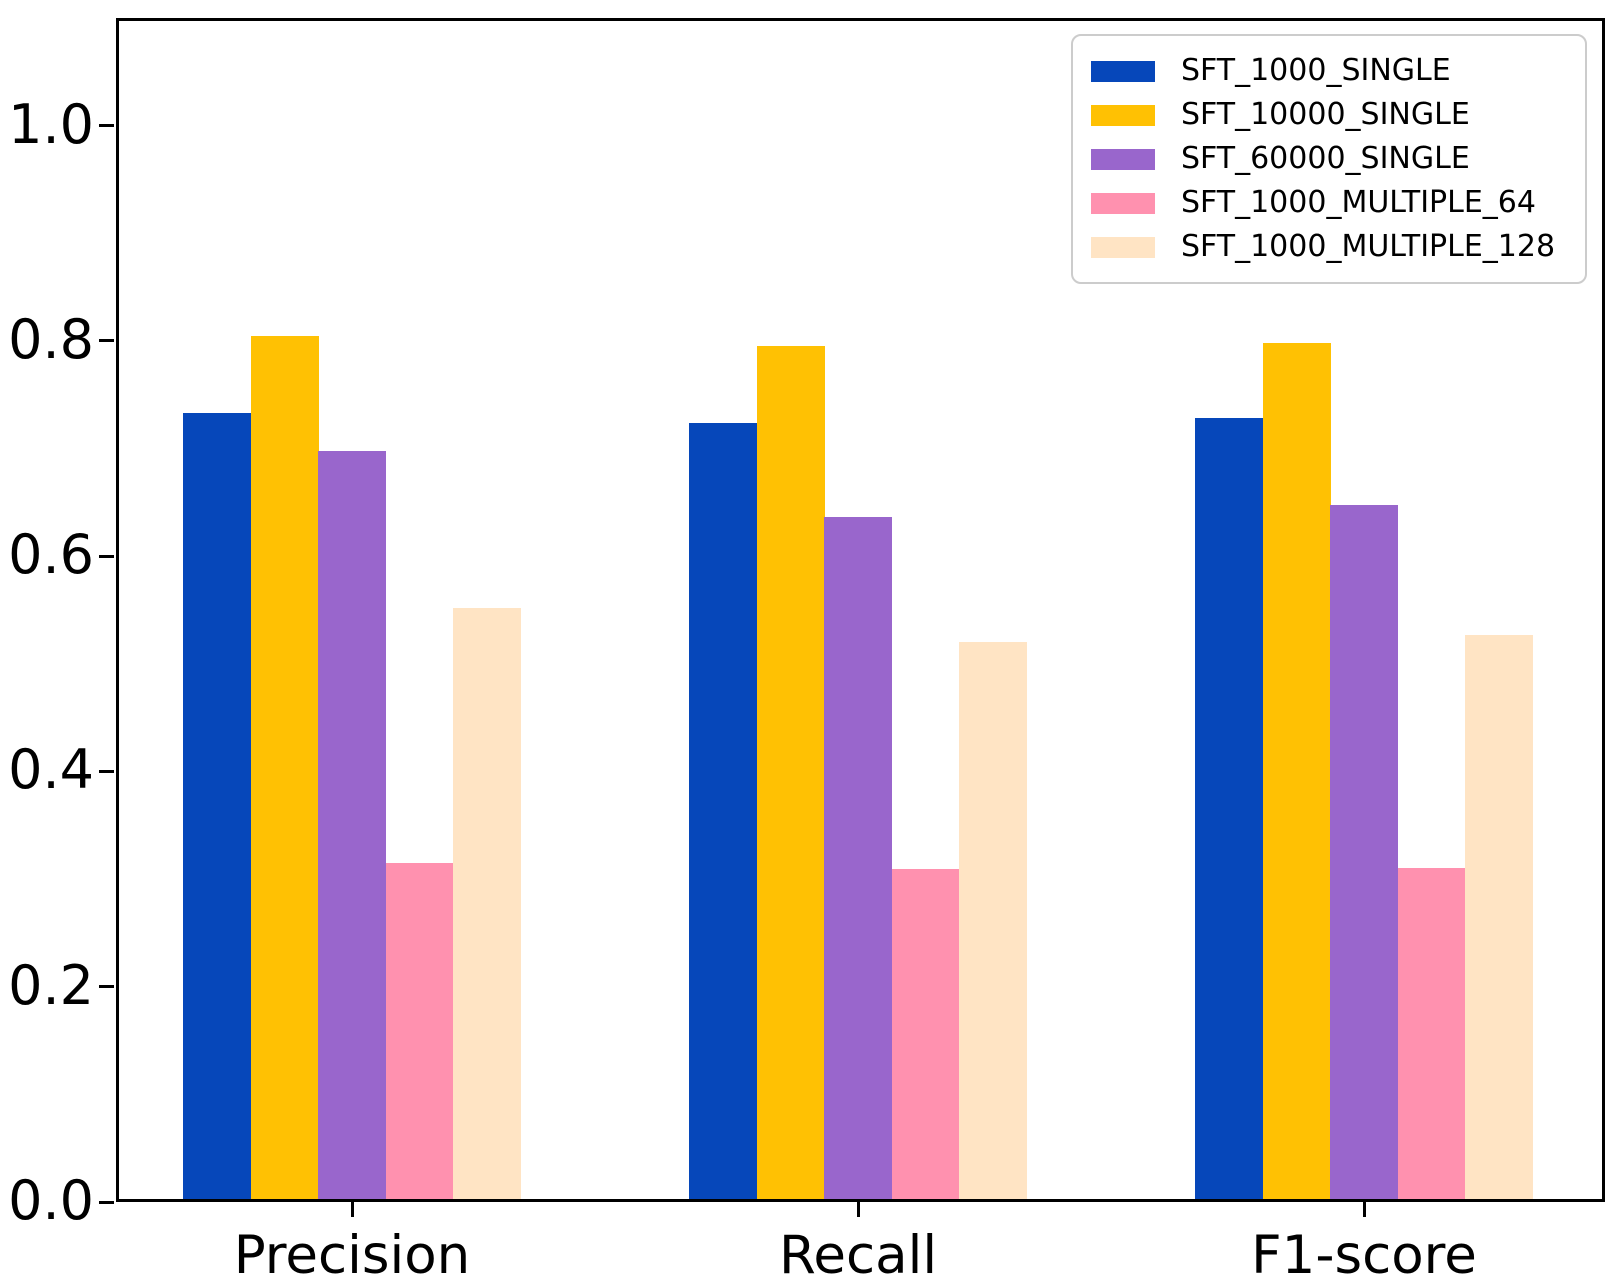  What do you see at coordinates (106, 771) in the screenshot?
I see `y-tick-mark-0.4` at bounding box center [106, 771].